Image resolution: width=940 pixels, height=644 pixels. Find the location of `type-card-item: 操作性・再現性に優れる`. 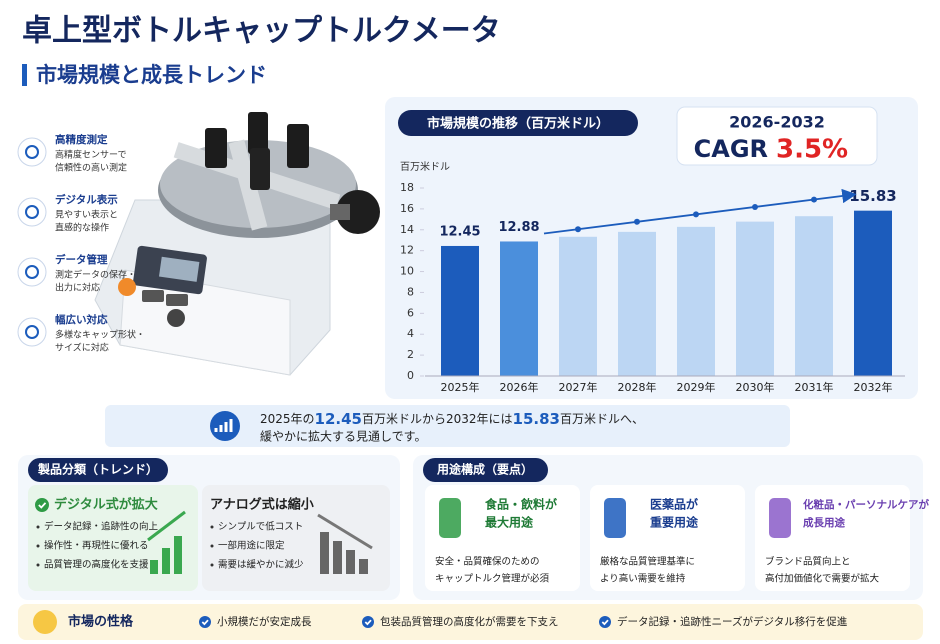

type-card-item: 操作性・再現性に優れる is located at coordinates (96, 546).